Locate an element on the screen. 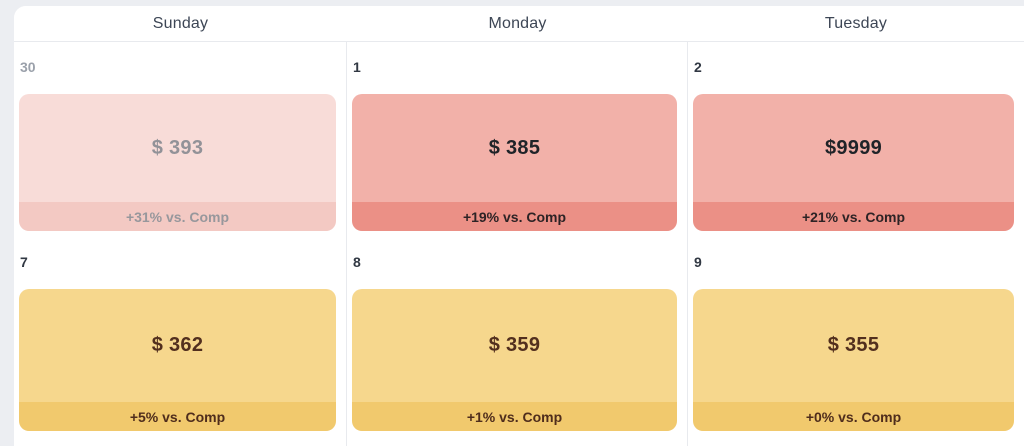 Image resolution: width=1024 pixels, height=446 pixels. price-card: $ 362 +5% vs. Comp is located at coordinates (177, 360).